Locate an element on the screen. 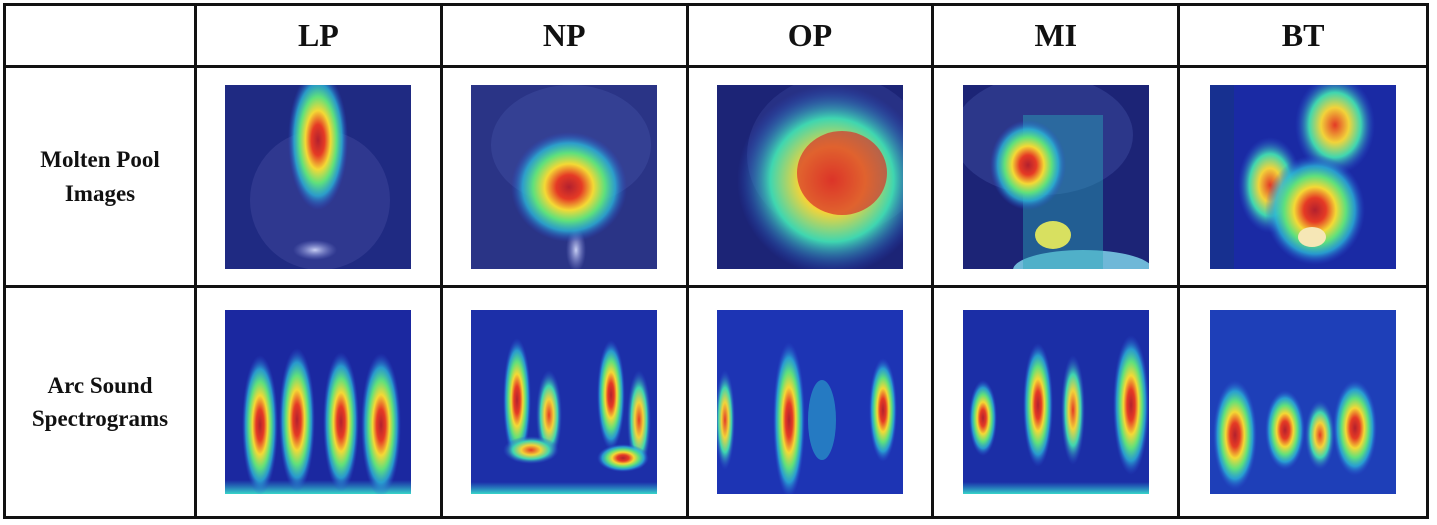 This screenshot has height=525, width=1437. row-label-molten-pool: Molten Pool Images is located at coordinates (101, 178).